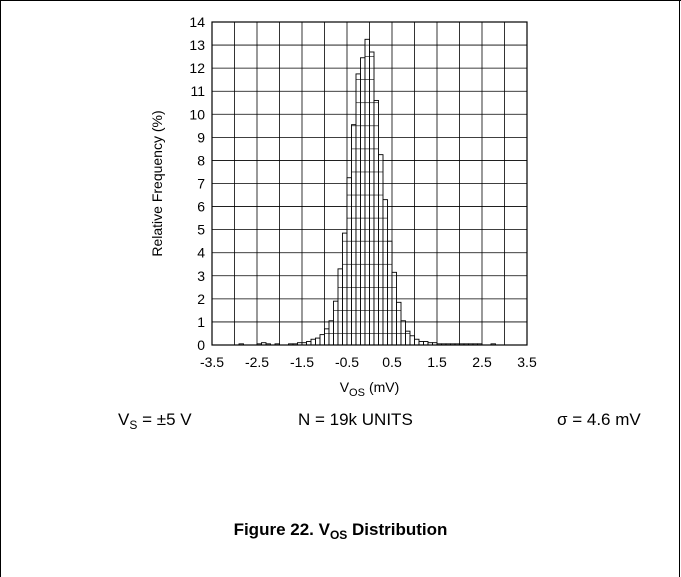  What do you see at coordinates (302, 362) in the screenshot?
I see `x-tick-label: -1.5` at bounding box center [302, 362].